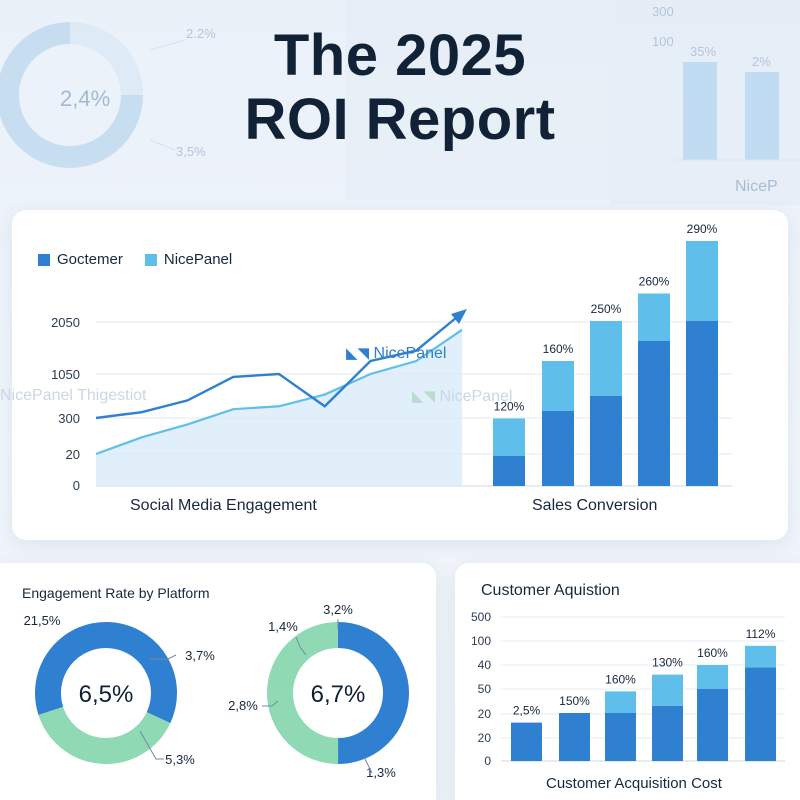  Describe the element at coordinates (42, 620) in the screenshot. I see `donut-left-label-0: 21,5%` at that location.